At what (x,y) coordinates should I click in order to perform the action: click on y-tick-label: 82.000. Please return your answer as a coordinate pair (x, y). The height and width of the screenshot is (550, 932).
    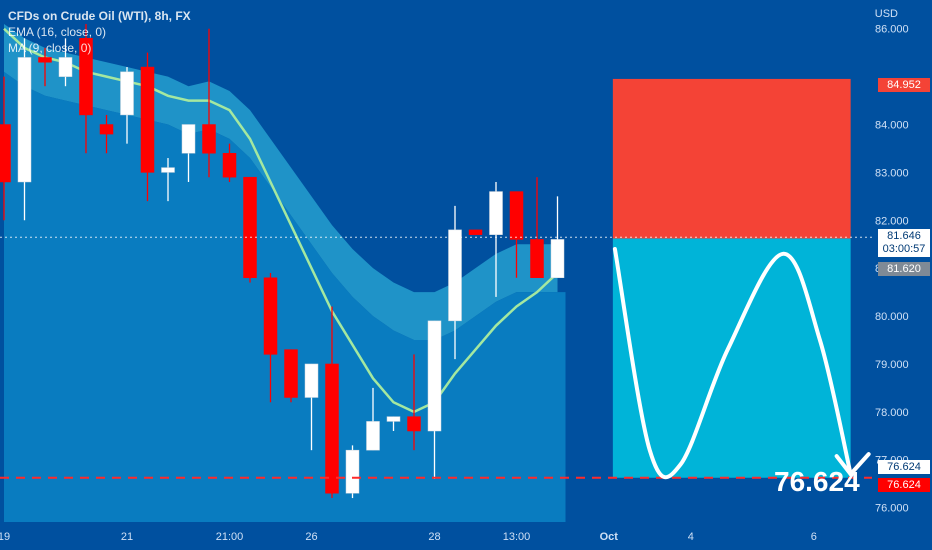
    Looking at the image, I should click on (892, 221).